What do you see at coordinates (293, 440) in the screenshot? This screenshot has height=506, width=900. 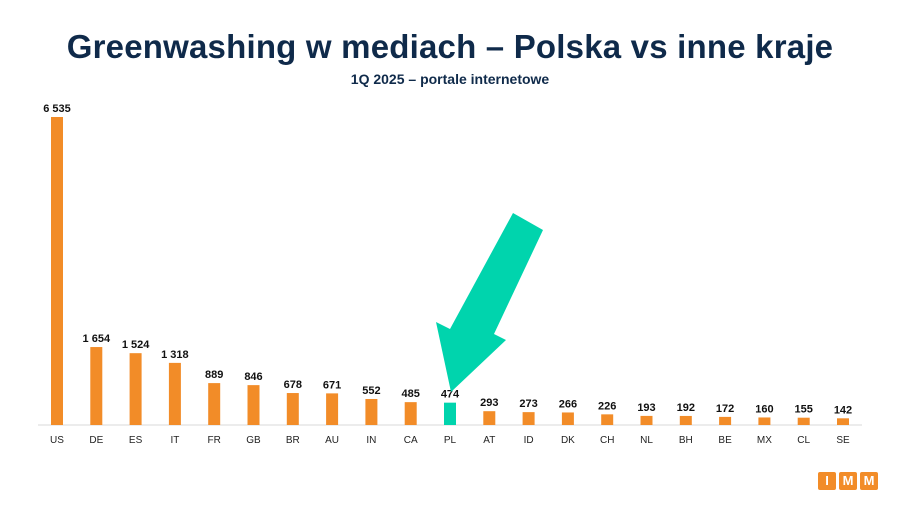 I see `category-label: BR` at bounding box center [293, 440].